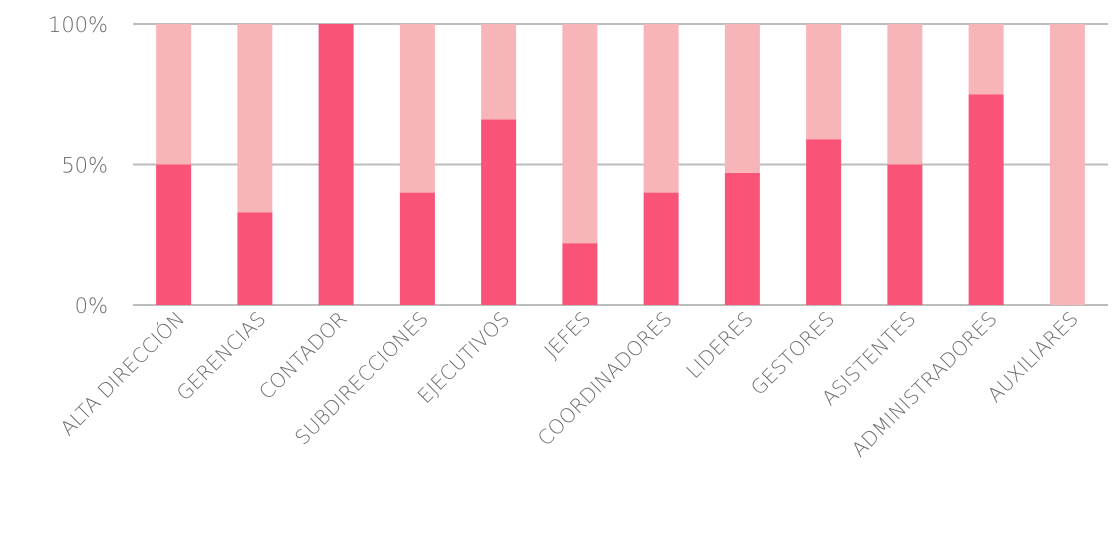  I want to click on y-axis-ticks: 0% 50% 100%, so click(78, 165).